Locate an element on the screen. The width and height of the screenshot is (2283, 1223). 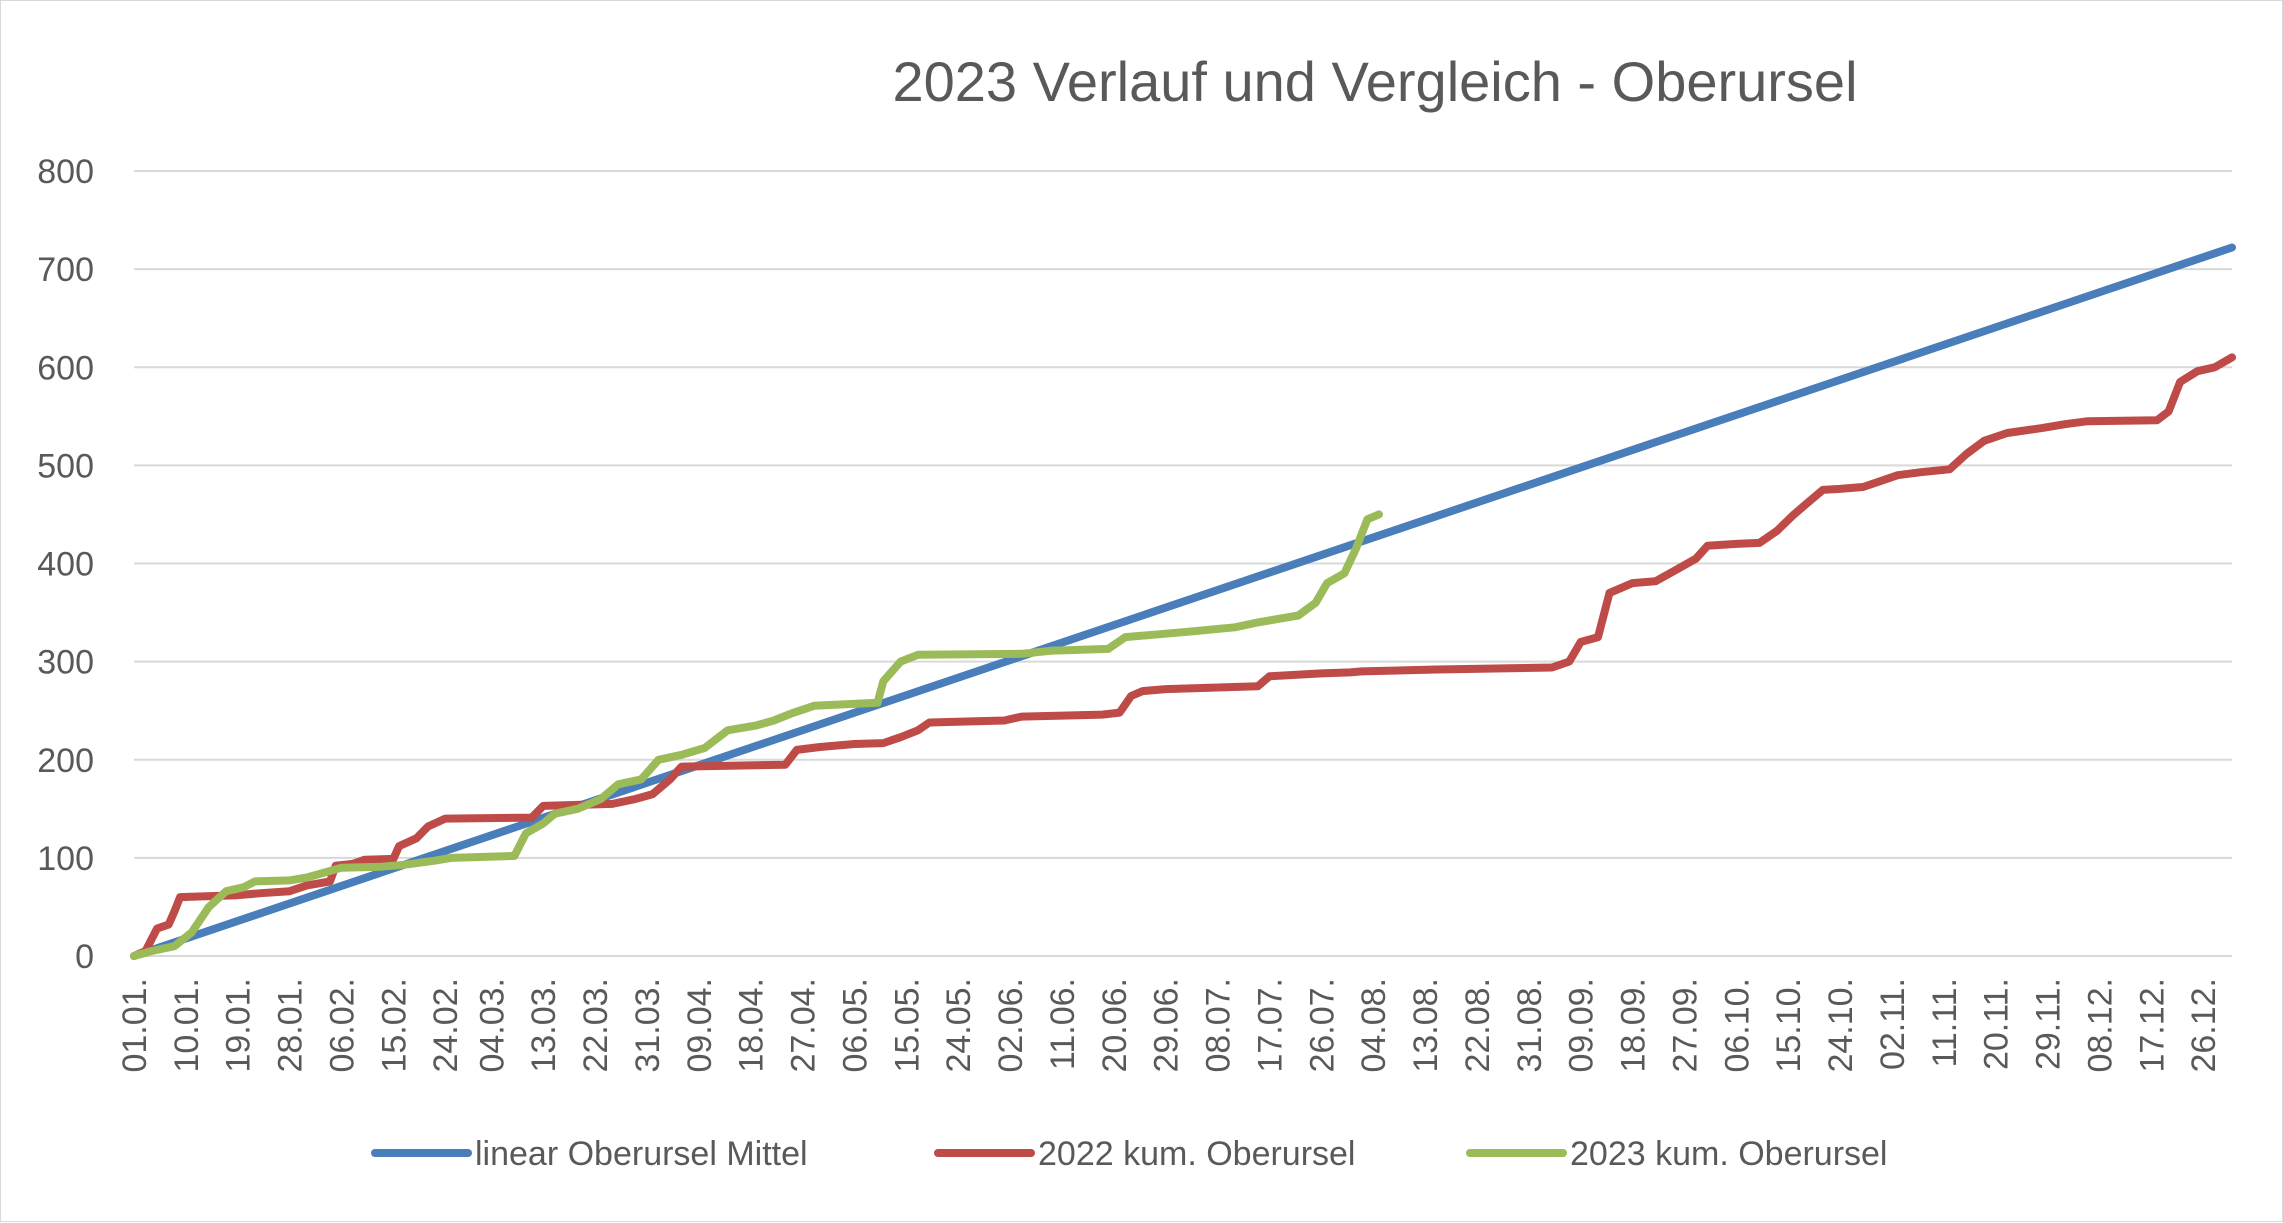
x-tick-label: 15.05. is located at coordinates (907, 1025).